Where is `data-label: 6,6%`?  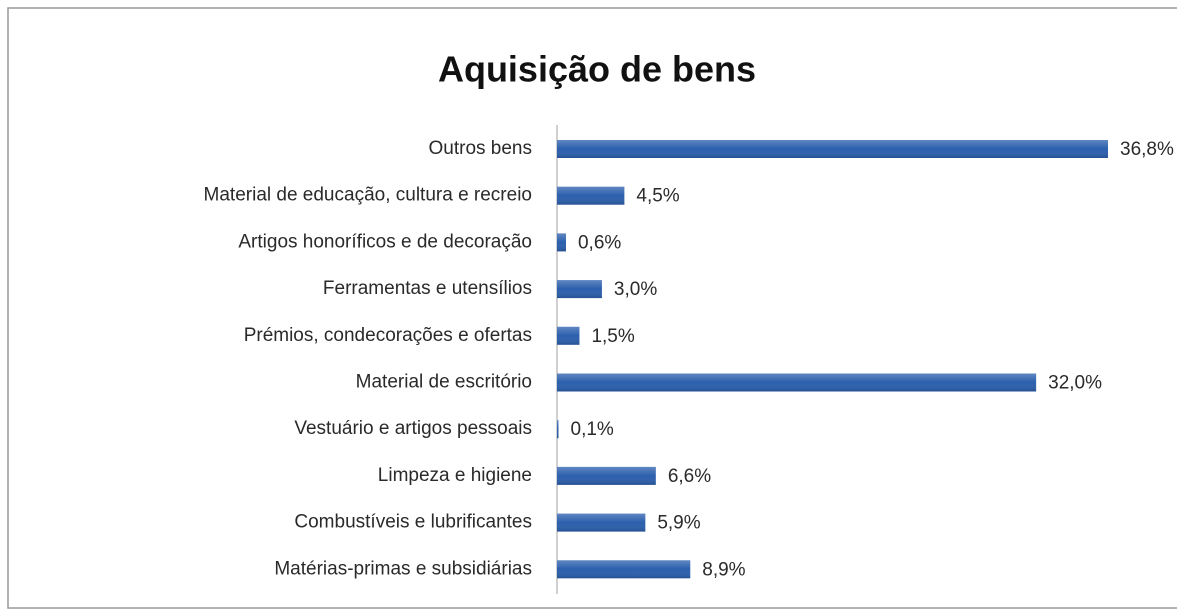 data-label: 6,6% is located at coordinates (689, 476).